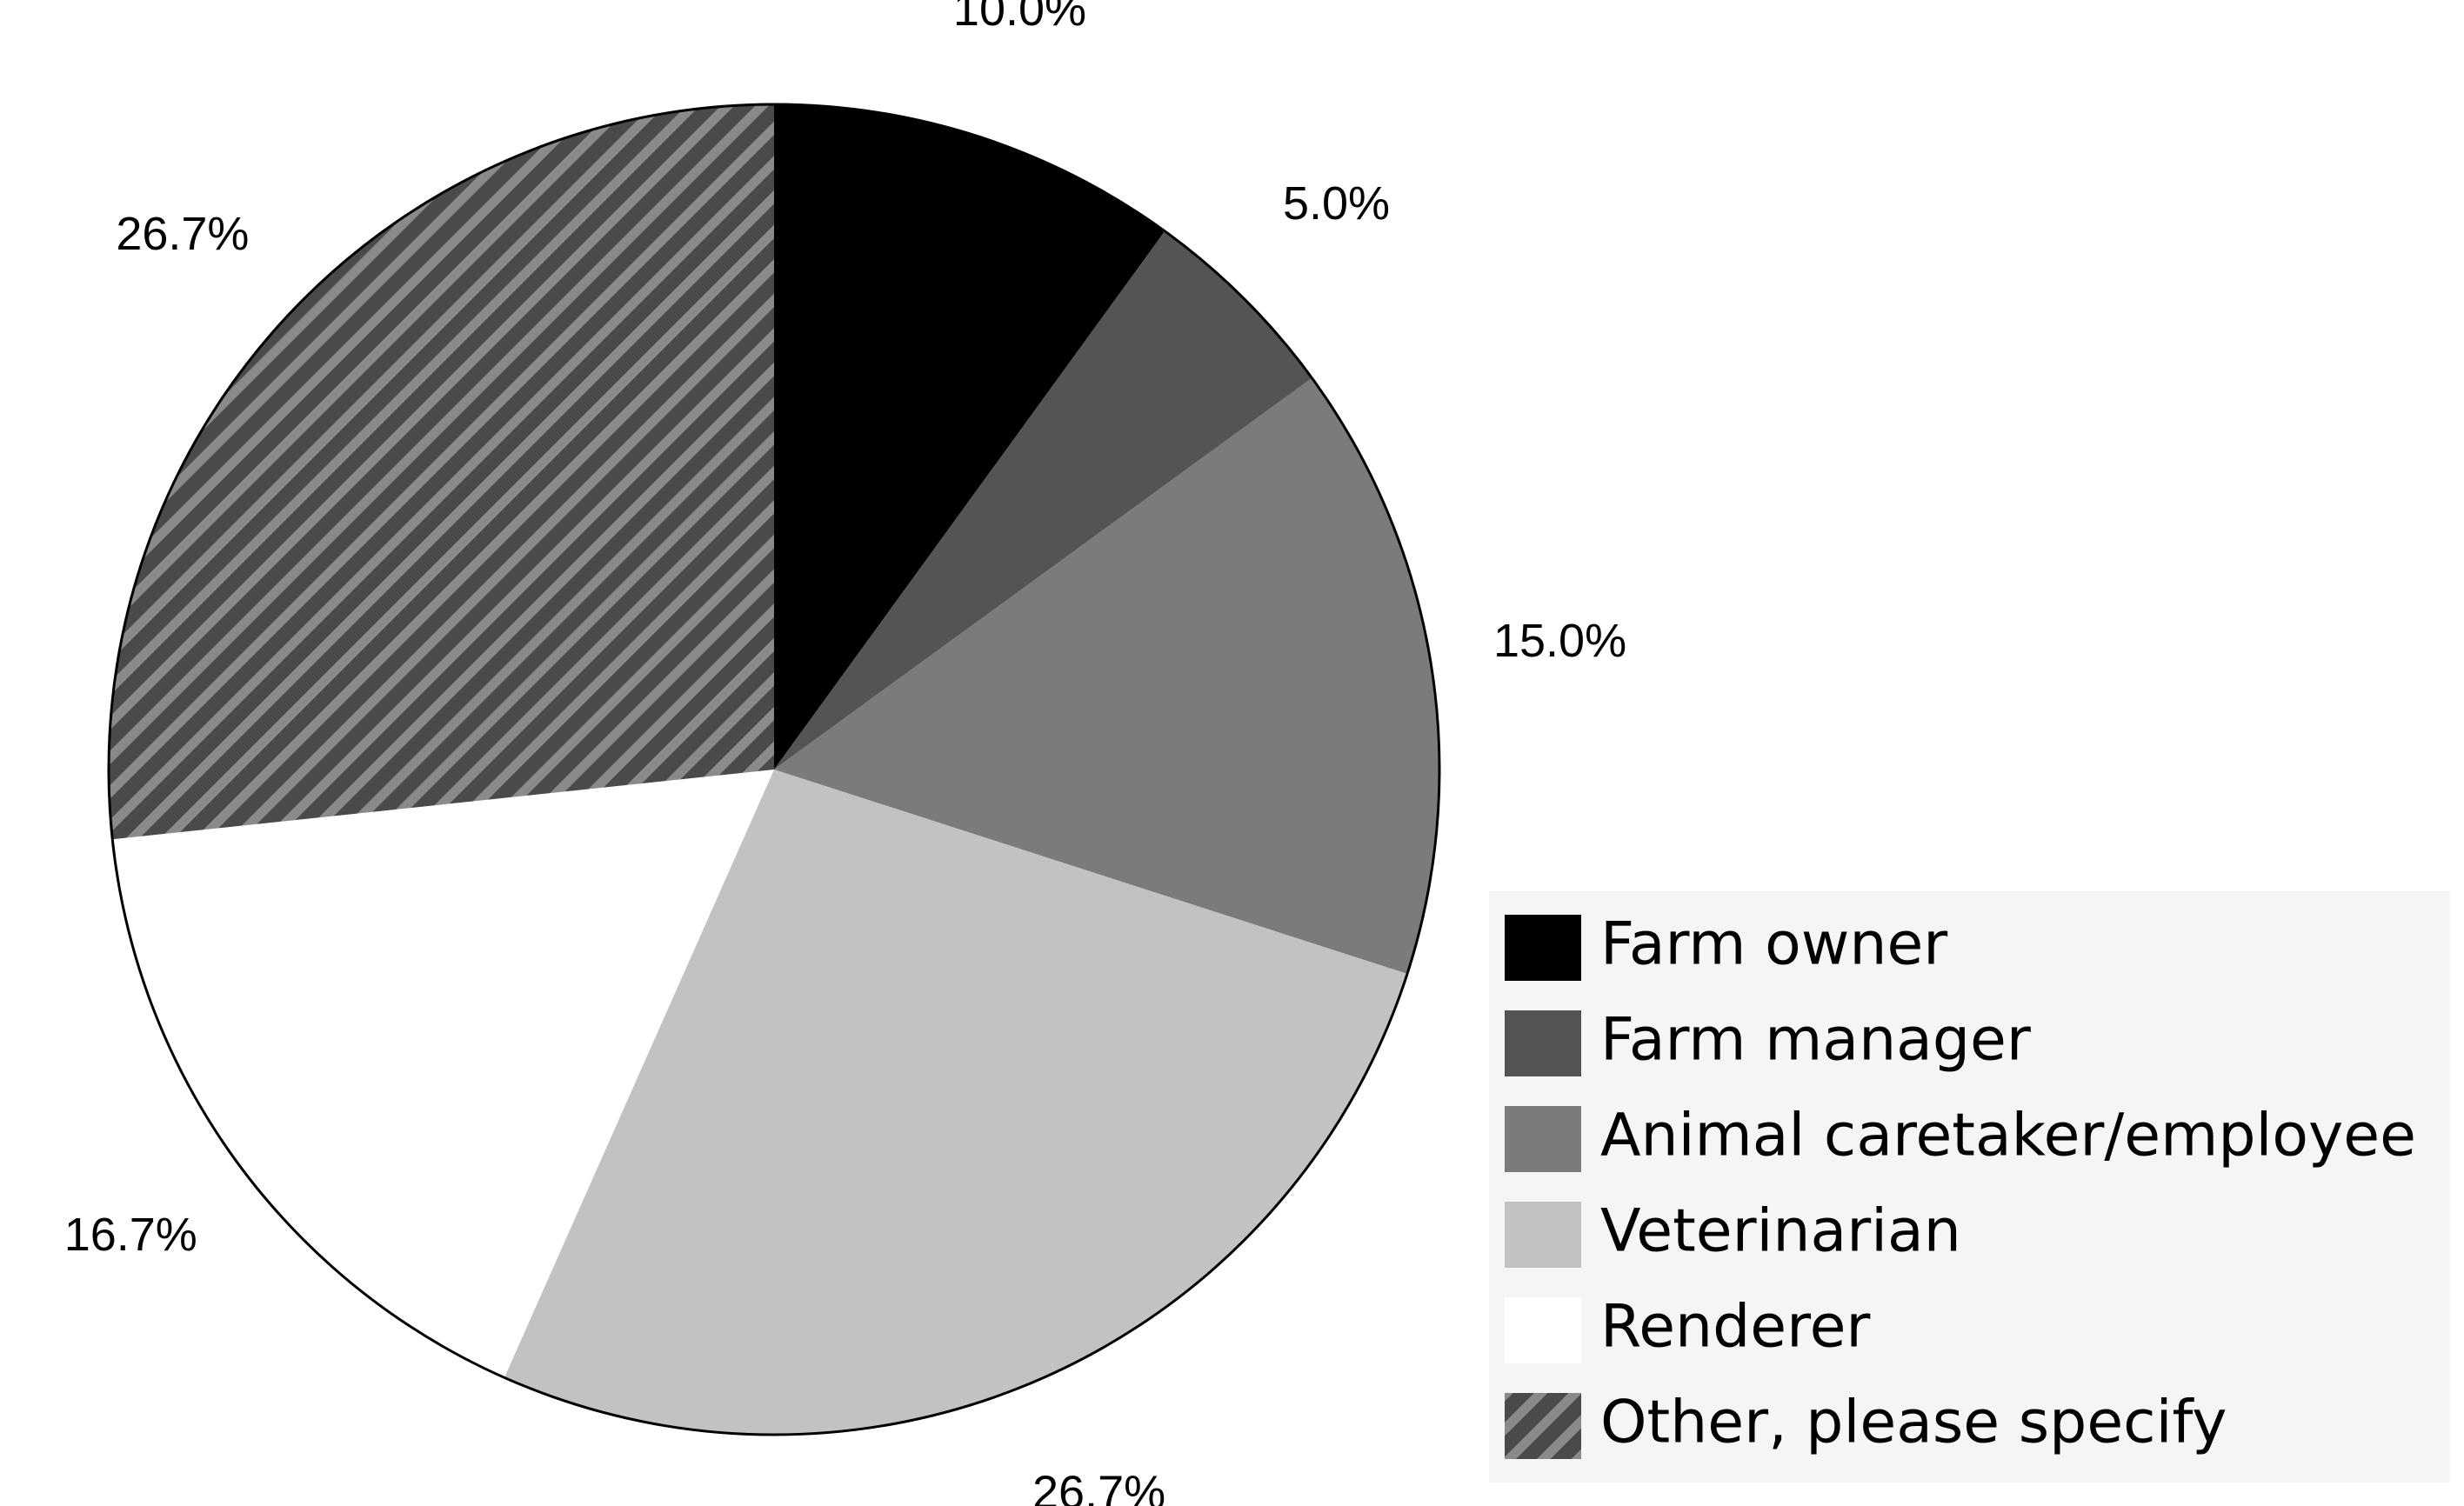 The width and height of the screenshot is (2464, 1506). Describe the element at coordinates (1543, 1330) in the screenshot. I see `legend-swatch-renderer` at that location.